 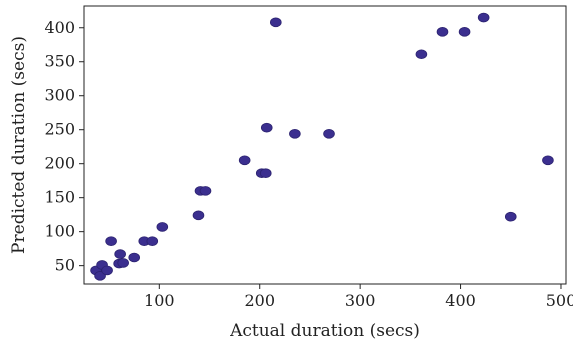 I want to click on y-tick-label-4: 250, so click(x=59, y=129).